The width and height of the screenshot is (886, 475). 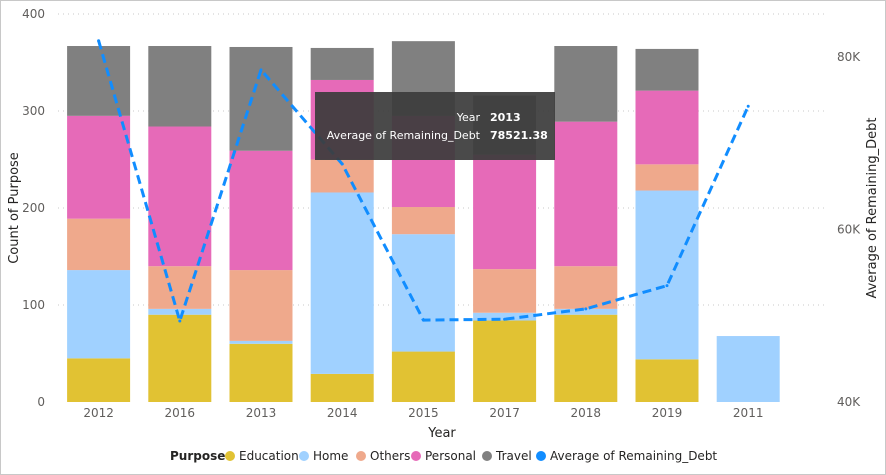 I want to click on tooltip-value: 78521.38, so click(x=519, y=135).